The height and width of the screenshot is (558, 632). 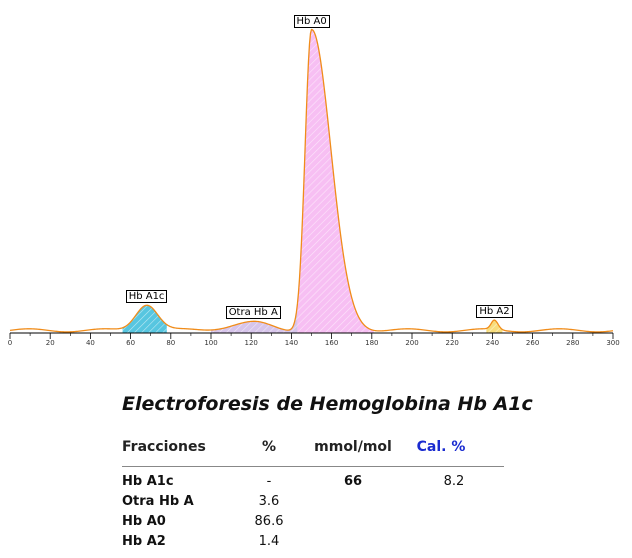 I want to click on row-0-mmol: 66, so click(x=353, y=481).